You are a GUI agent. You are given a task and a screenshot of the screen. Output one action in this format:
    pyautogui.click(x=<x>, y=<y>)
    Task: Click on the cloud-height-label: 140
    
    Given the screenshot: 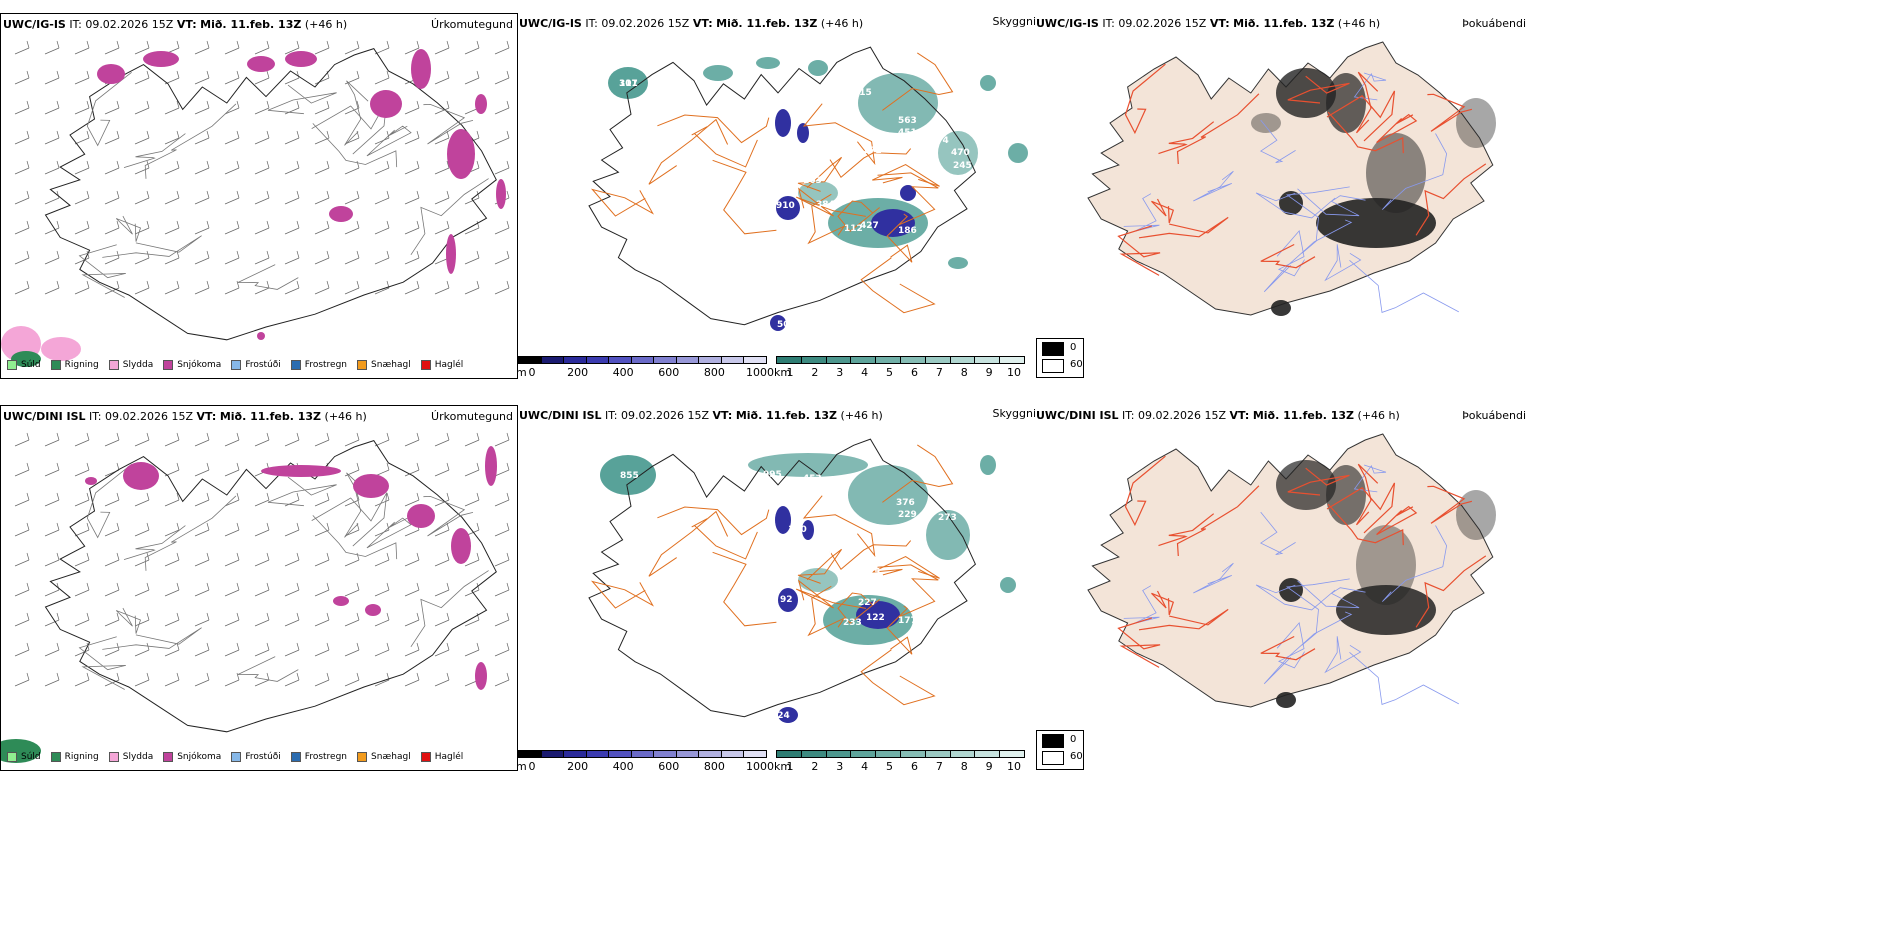 What is the action you would take?
    pyautogui.click(x=822, y=553)
    